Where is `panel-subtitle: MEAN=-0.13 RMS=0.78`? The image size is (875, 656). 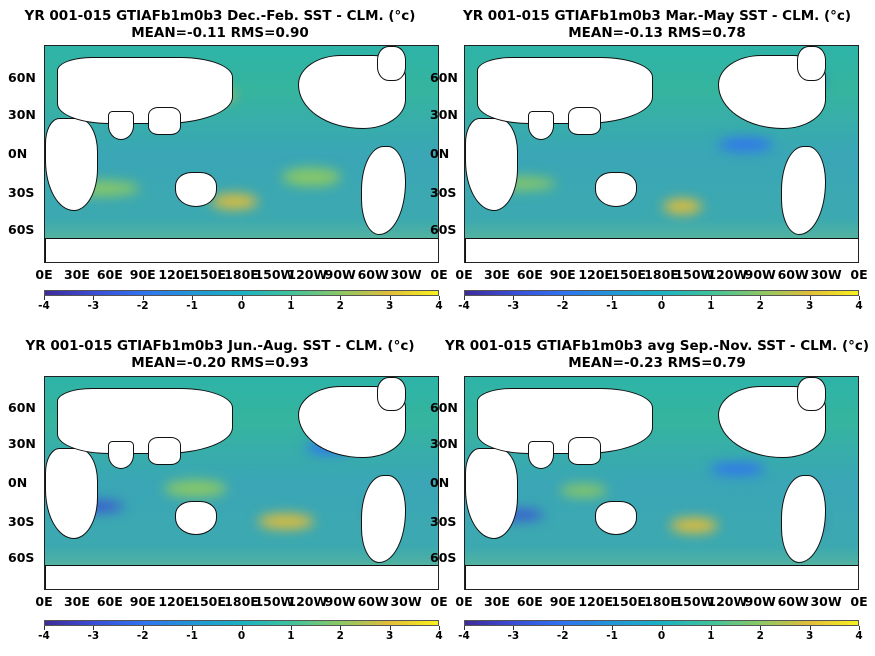 panel-subtitle: MEAN=-0.13 RMS=0.78 is located at coordinates (657, 33).